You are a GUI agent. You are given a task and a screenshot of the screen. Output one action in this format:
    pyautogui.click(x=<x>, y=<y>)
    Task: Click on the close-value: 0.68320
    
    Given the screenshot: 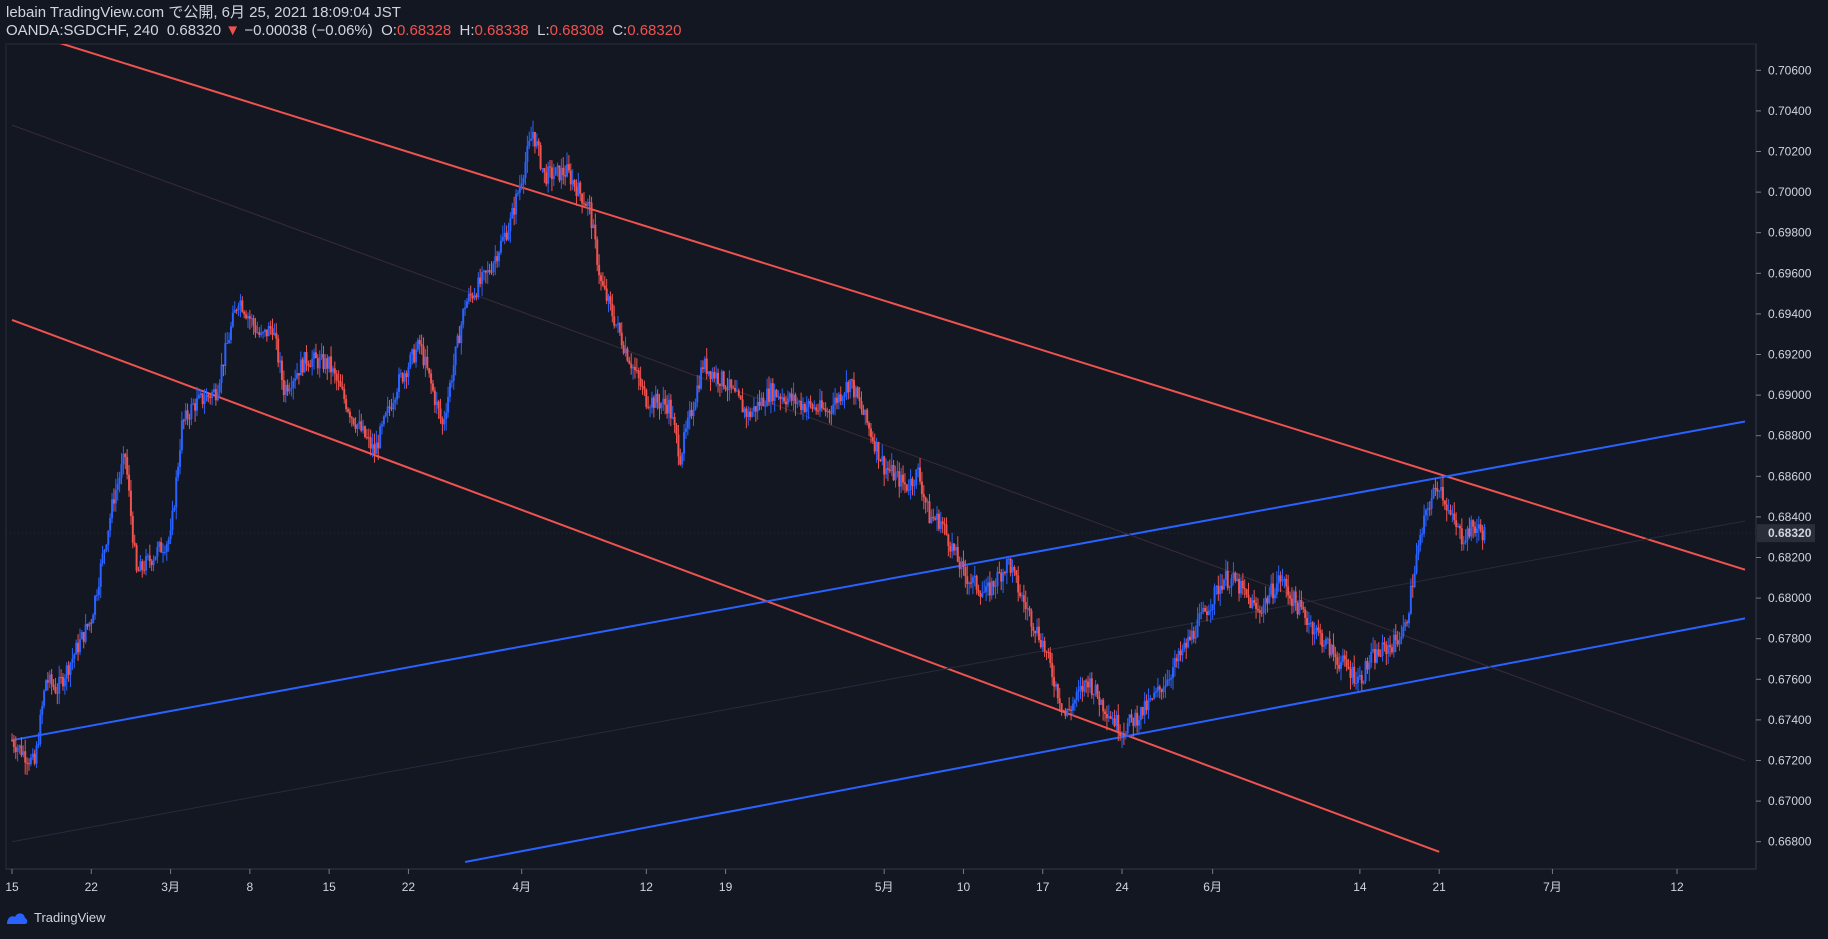 What is the action you would take?
    pyautogui.click(x=654, y=30)
    